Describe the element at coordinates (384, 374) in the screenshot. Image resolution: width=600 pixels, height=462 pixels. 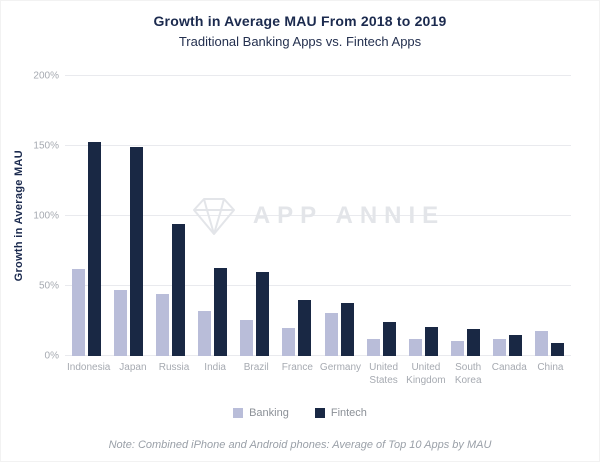
I see `x-axis-label: United States` at that location.